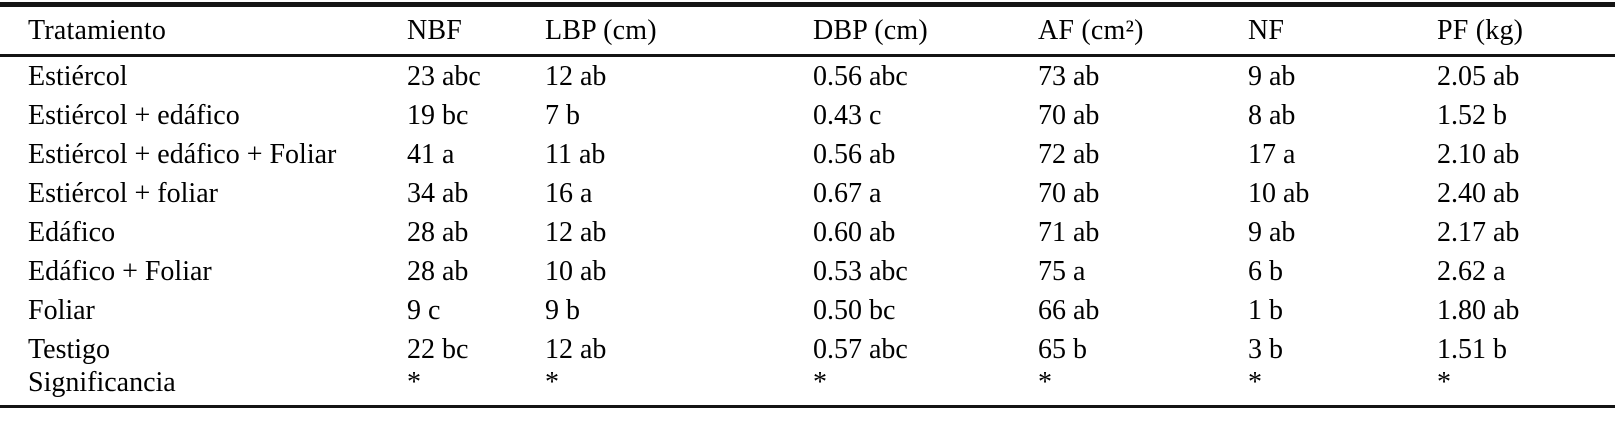 This screenshot has width=1615, height=424. What do you see at coordinates (860, 76) in the screenshot?
I see `table-cell: 0.56 abc` at bounding box center [860, 76].